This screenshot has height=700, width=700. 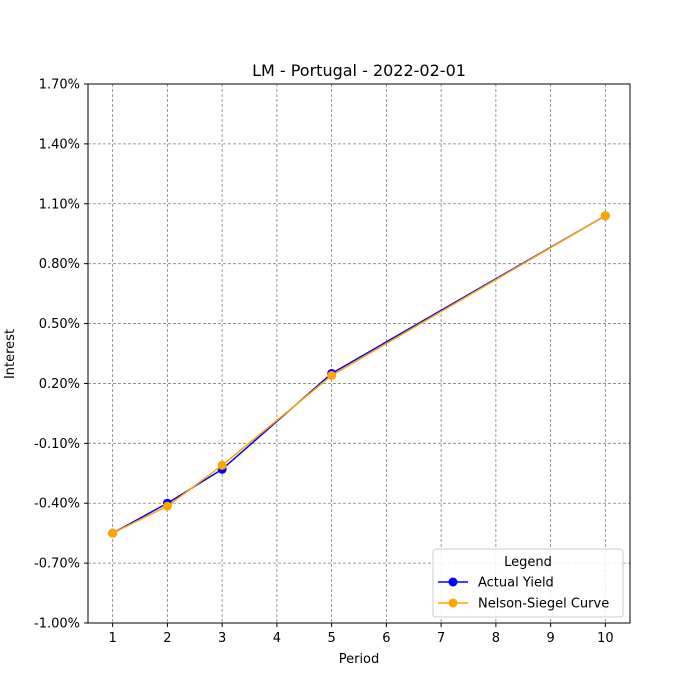 I want to click on chart-title: LM - Portugal - 2022-02-01, so click(x=359, y=70).